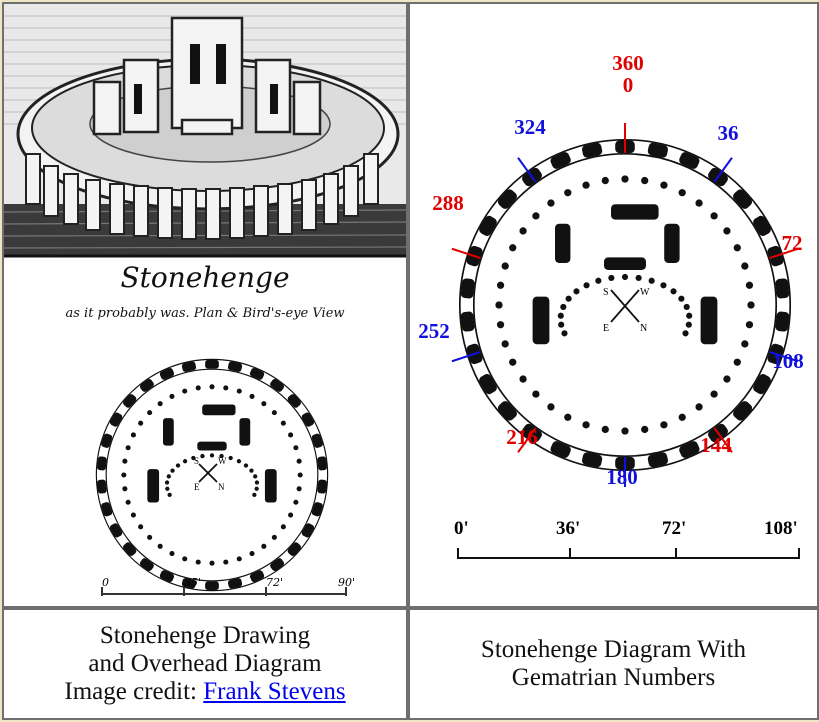 The width and height of the screenshot is (819, 722). Describe the element at coordinates (792, 243) in the screenshot. I see `gematria-label: 72` at that location.